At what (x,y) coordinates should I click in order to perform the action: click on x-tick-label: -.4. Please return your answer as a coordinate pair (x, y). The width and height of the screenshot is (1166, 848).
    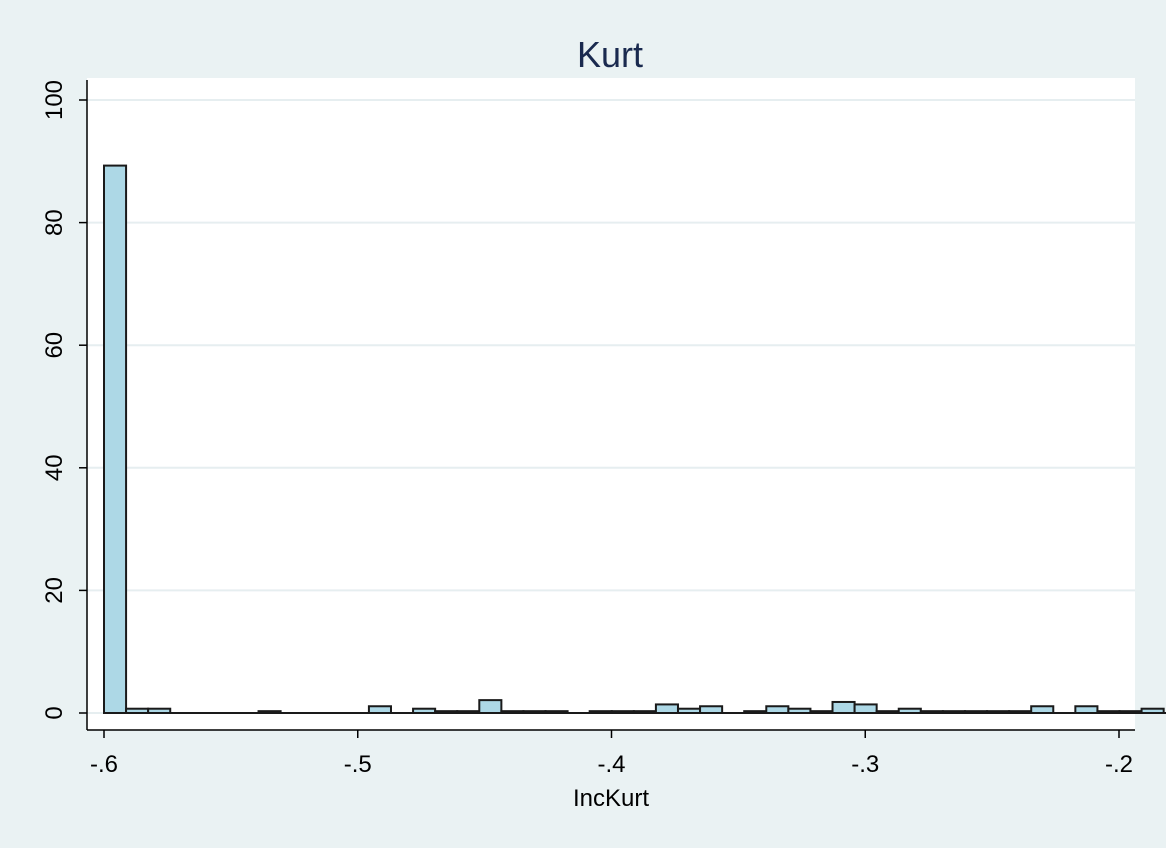
    Looking at the image, I should click on (611, 764).